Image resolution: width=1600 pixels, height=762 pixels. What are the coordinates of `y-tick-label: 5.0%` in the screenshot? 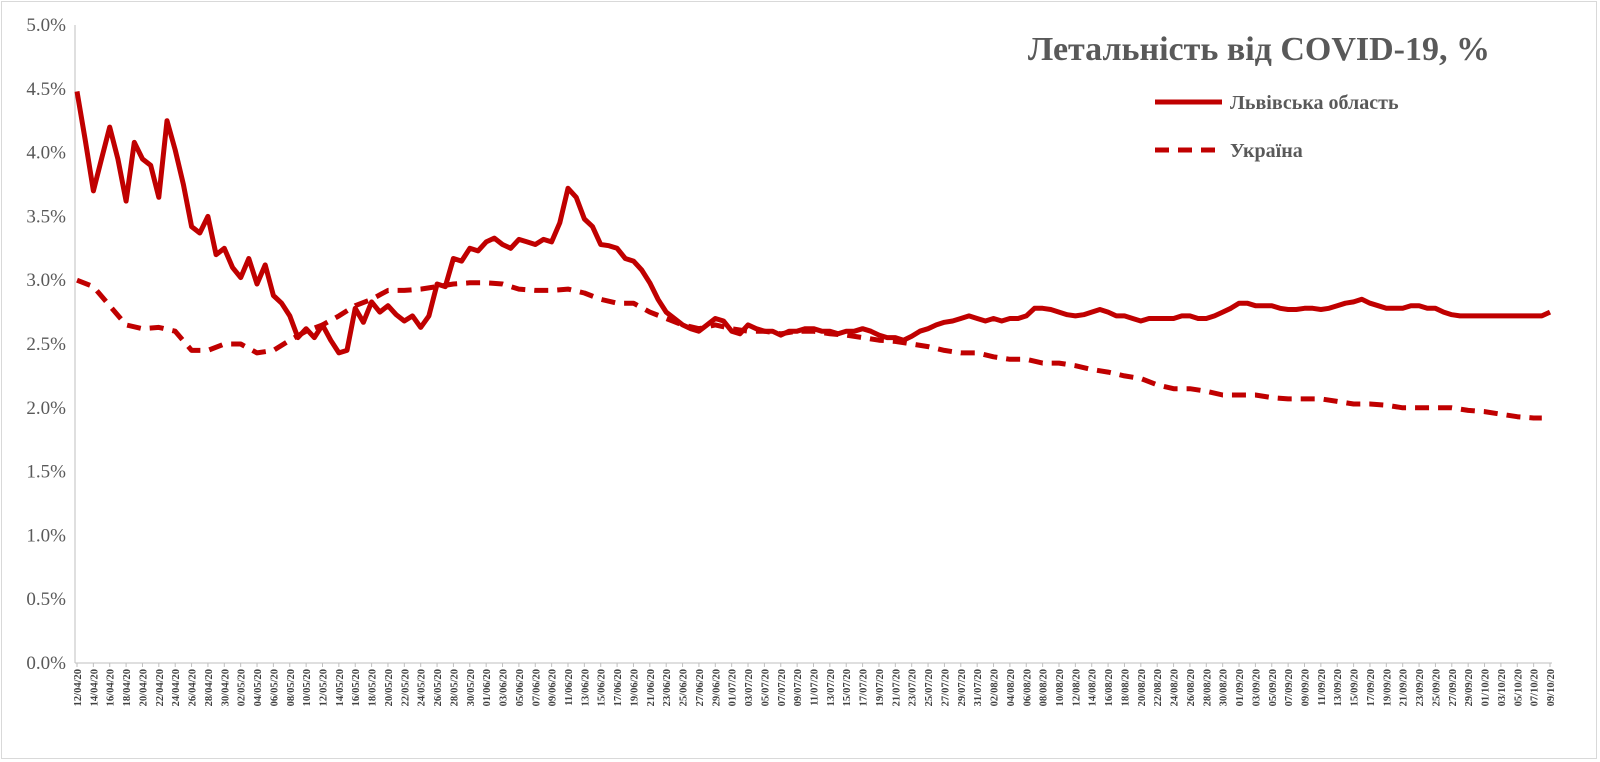 It's located at (46, 25).